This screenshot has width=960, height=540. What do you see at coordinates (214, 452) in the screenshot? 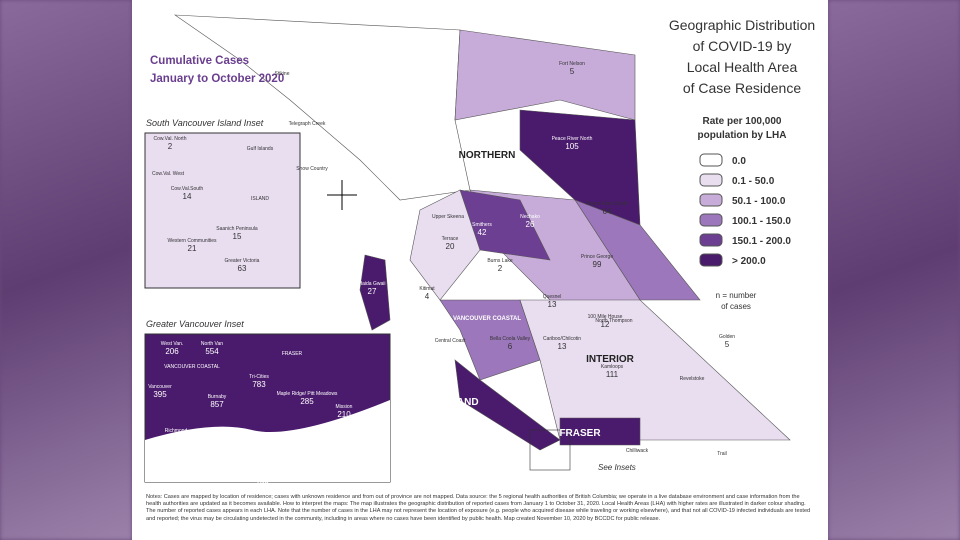
I see `place-label: Delta` at bounding box center [214, 452].